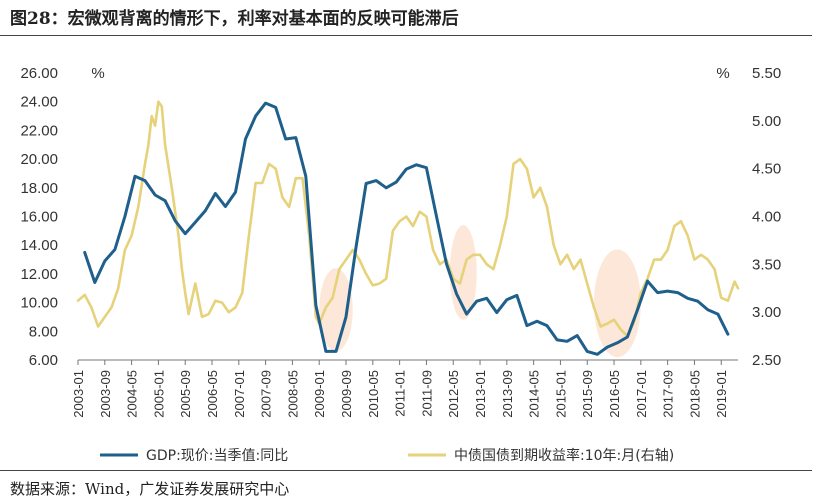 The image size is (818, 504). I want to click on y-right-unit: %, so click(722, 73).